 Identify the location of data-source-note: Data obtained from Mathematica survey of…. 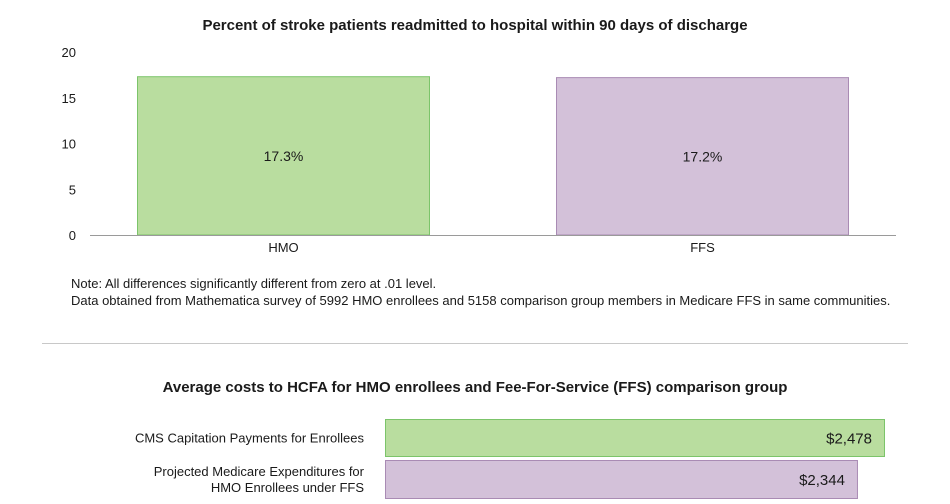
(481, 300).